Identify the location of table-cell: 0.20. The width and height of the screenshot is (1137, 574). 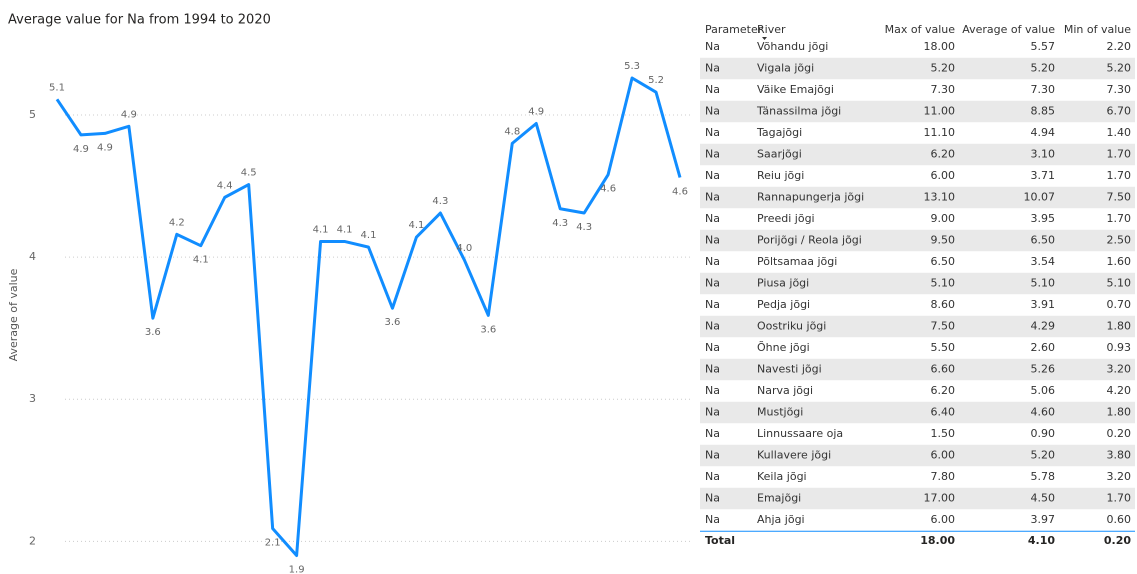
(1119, 433).